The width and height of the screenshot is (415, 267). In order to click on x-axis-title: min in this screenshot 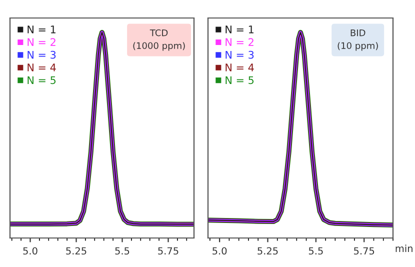, I will do `click(404, 248)`.